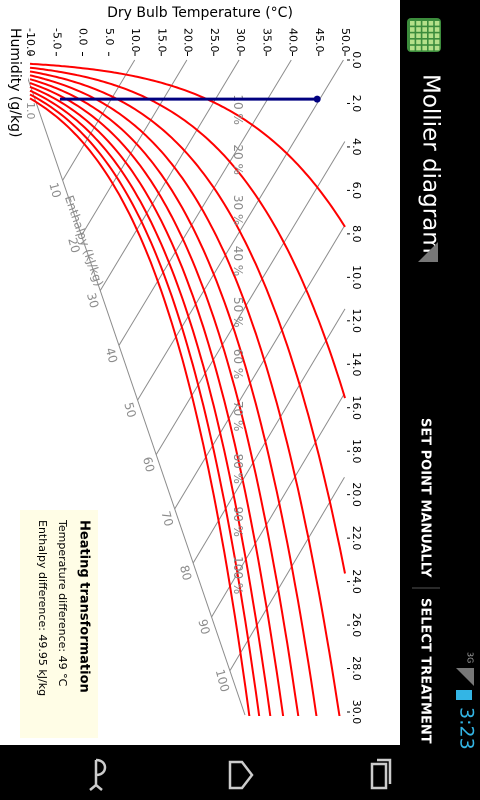  I want to click on x-tick-label: 30.0, so click(356, 712).